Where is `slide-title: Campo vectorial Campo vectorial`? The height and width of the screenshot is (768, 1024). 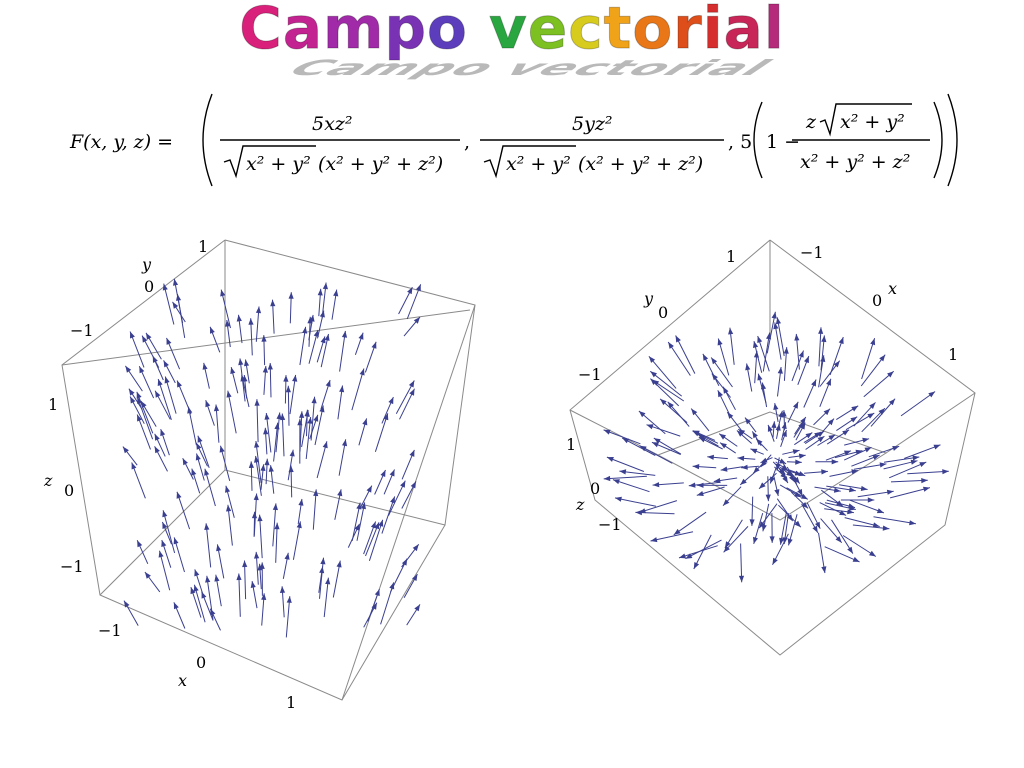
slide-title: Campo vectorial Campo vectorial is located at coordinates (512, 40).